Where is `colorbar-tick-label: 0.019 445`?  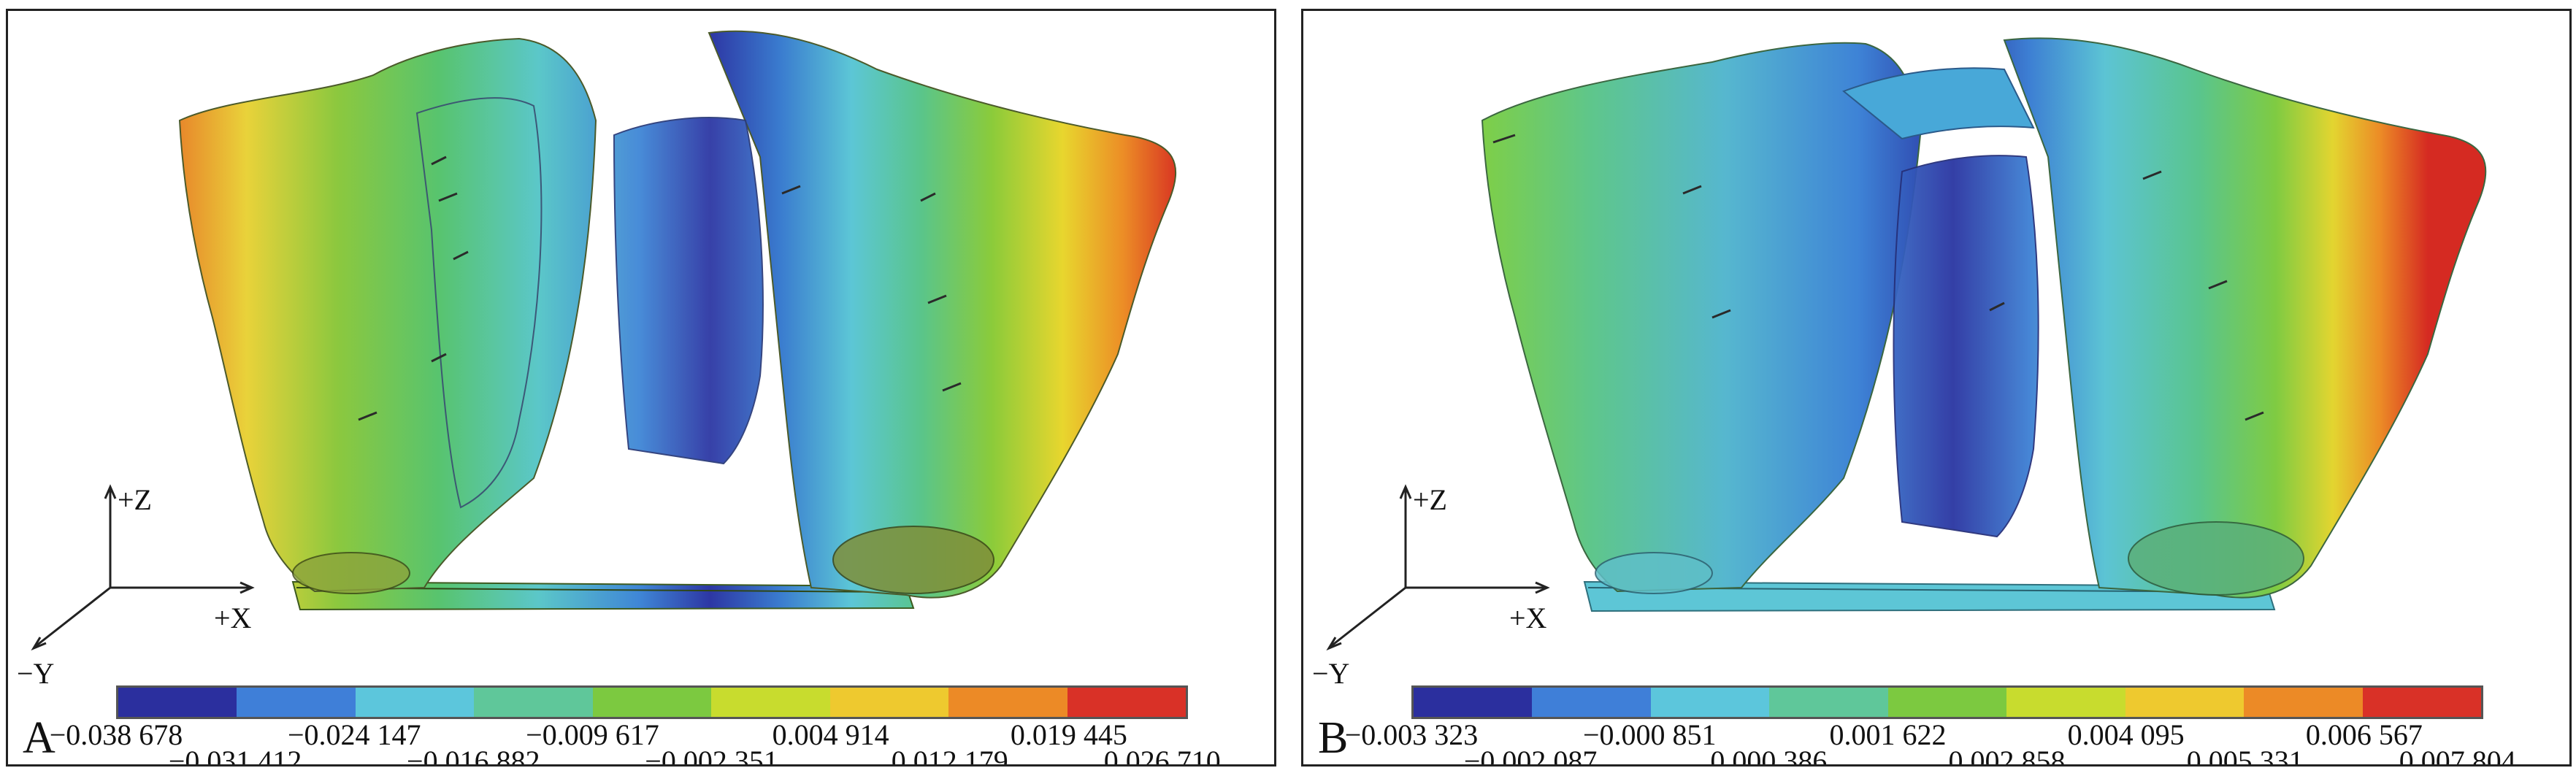
colorbar-tick-label: 0.019 445 is located at coordinates (1068, 735).